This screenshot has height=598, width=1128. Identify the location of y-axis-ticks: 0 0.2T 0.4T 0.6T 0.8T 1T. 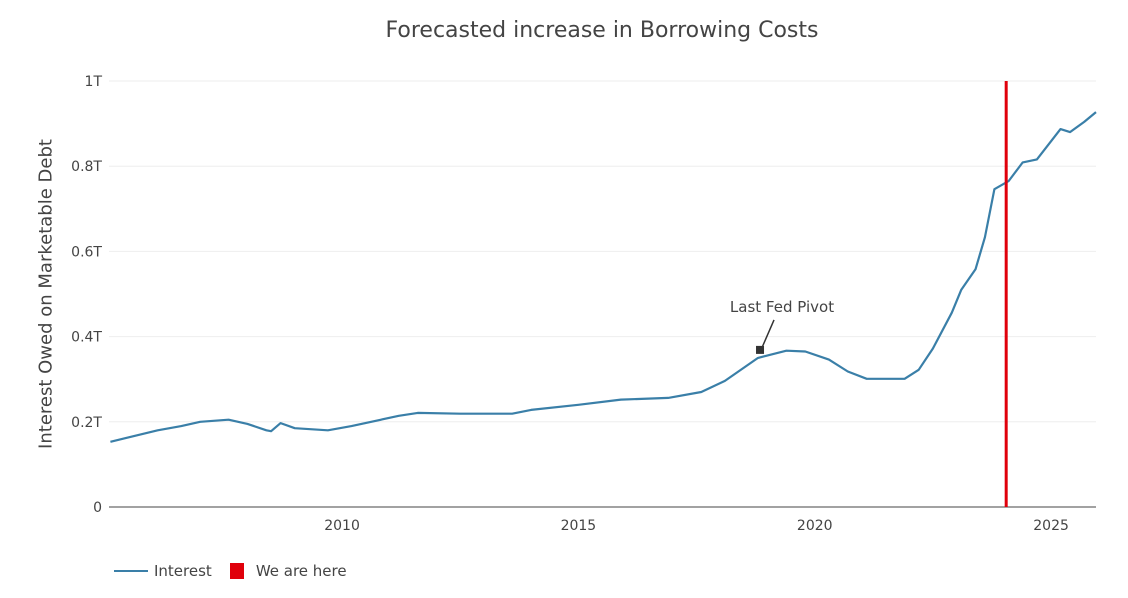
(86, 295).